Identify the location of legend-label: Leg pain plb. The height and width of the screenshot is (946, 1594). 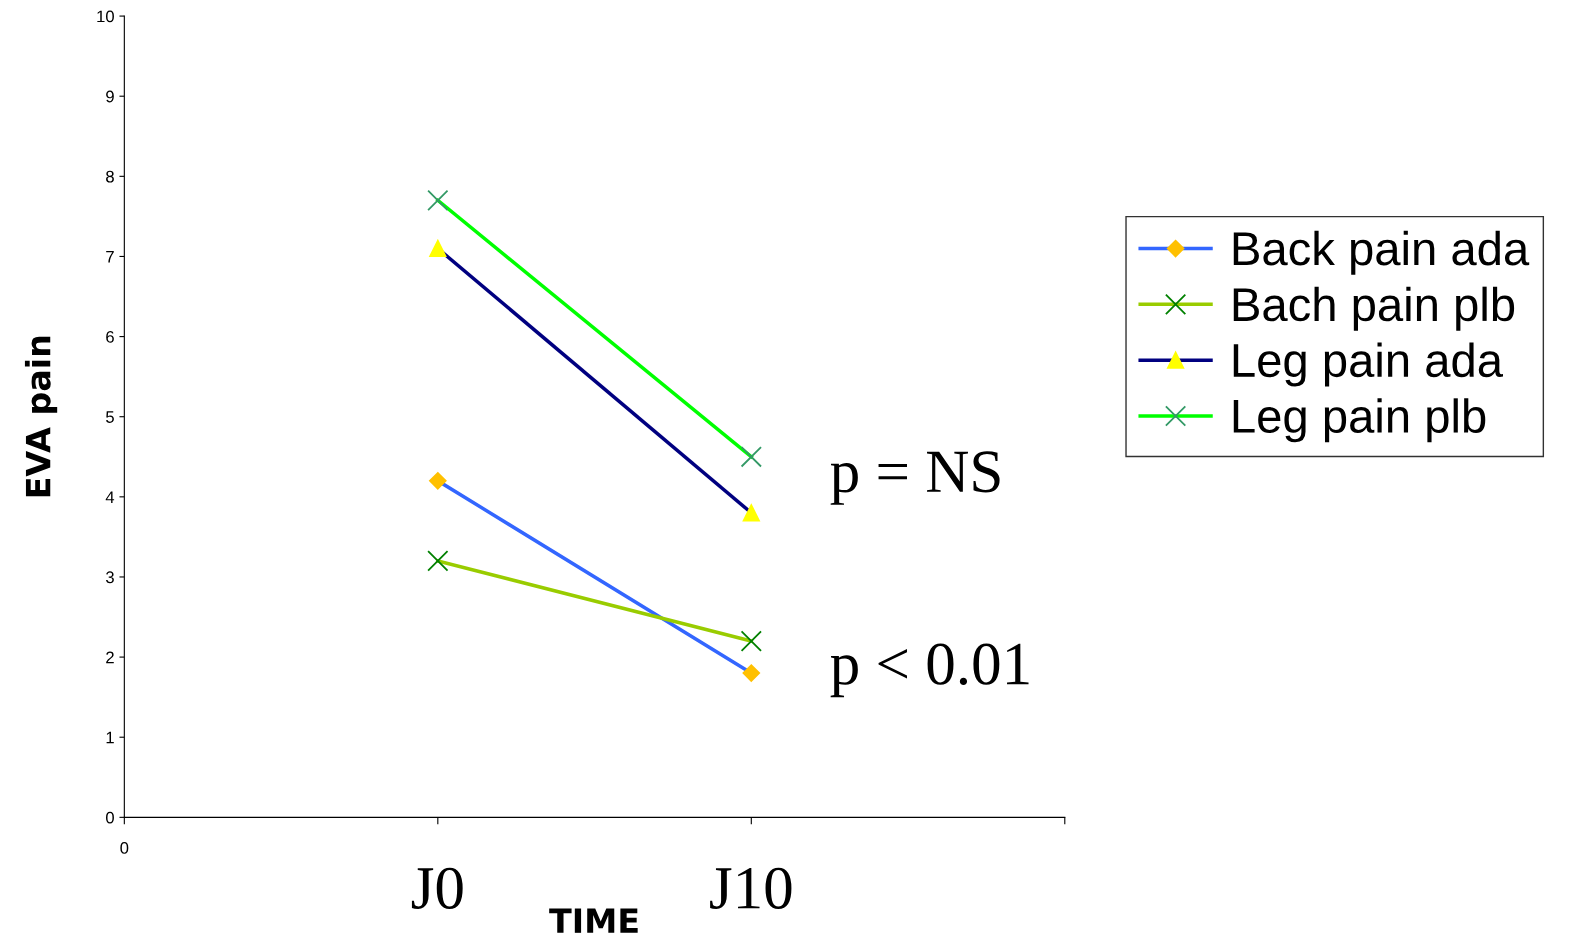
(1359, 420).